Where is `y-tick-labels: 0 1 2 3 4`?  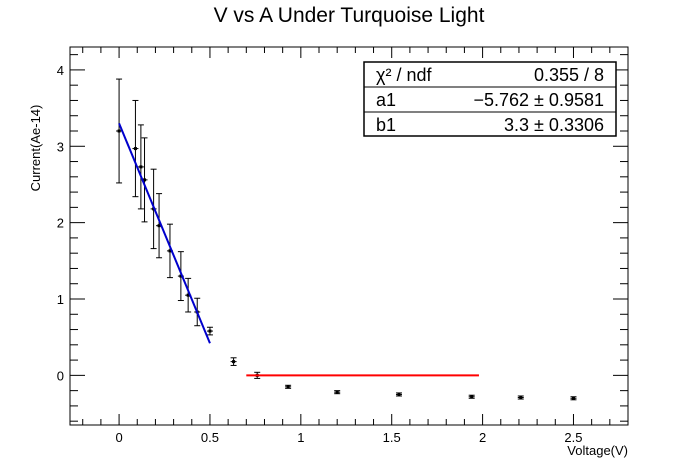 y-tick-labels: 0 1 2 3 4 is located at coordinates (60, 223).